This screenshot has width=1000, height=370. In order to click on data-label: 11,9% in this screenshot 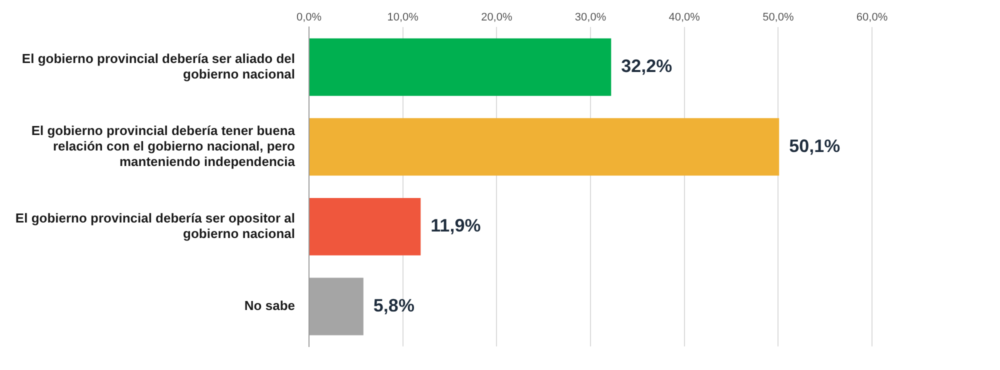, I will do `click(455, 226)`.